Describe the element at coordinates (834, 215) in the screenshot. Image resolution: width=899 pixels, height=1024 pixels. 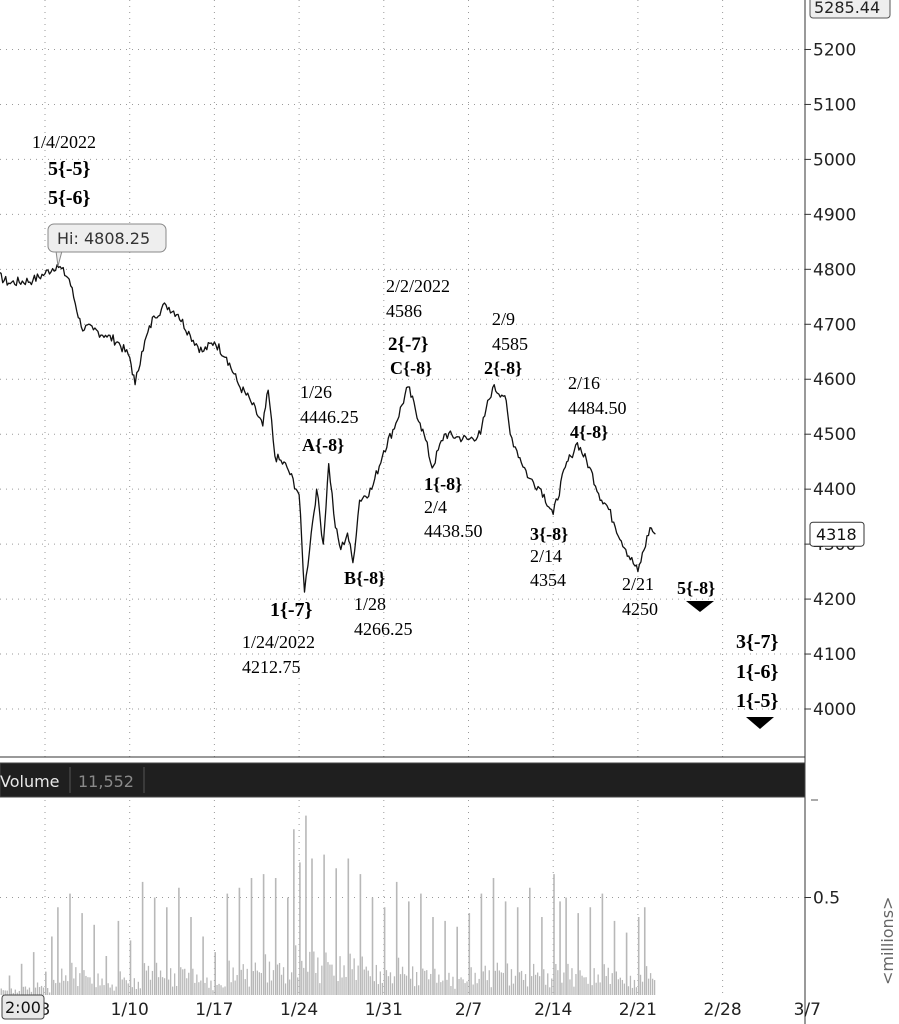
I see `price-tick-label: 4900` at that location.